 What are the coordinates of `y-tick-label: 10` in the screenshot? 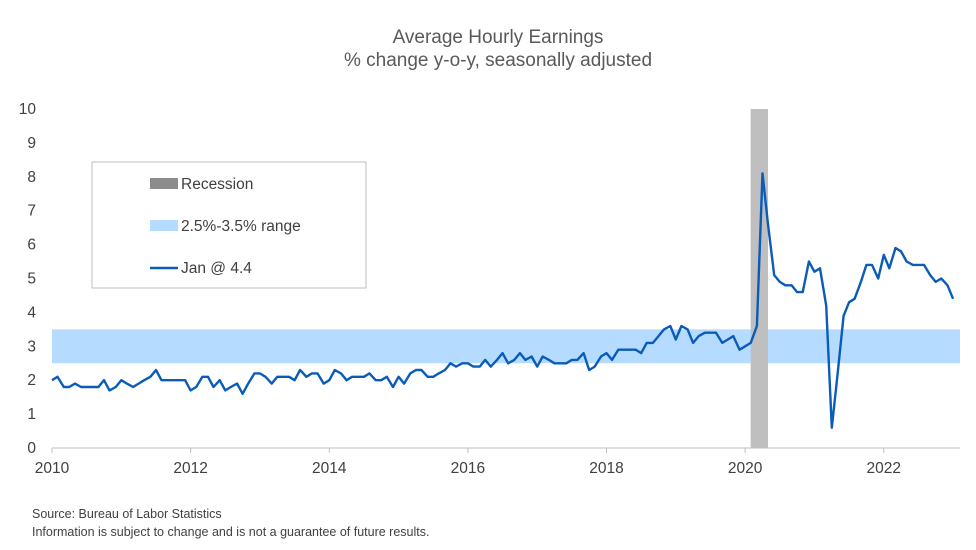 It's located at (28, 109).